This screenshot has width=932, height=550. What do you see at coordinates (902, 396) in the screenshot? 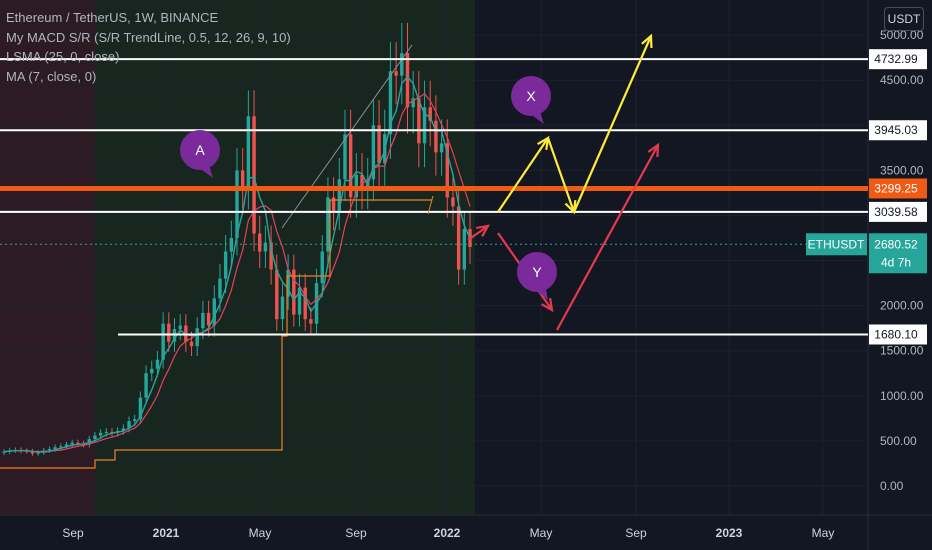
I see `y-tick-label: 1000.00` at bounding box center [902, 396].